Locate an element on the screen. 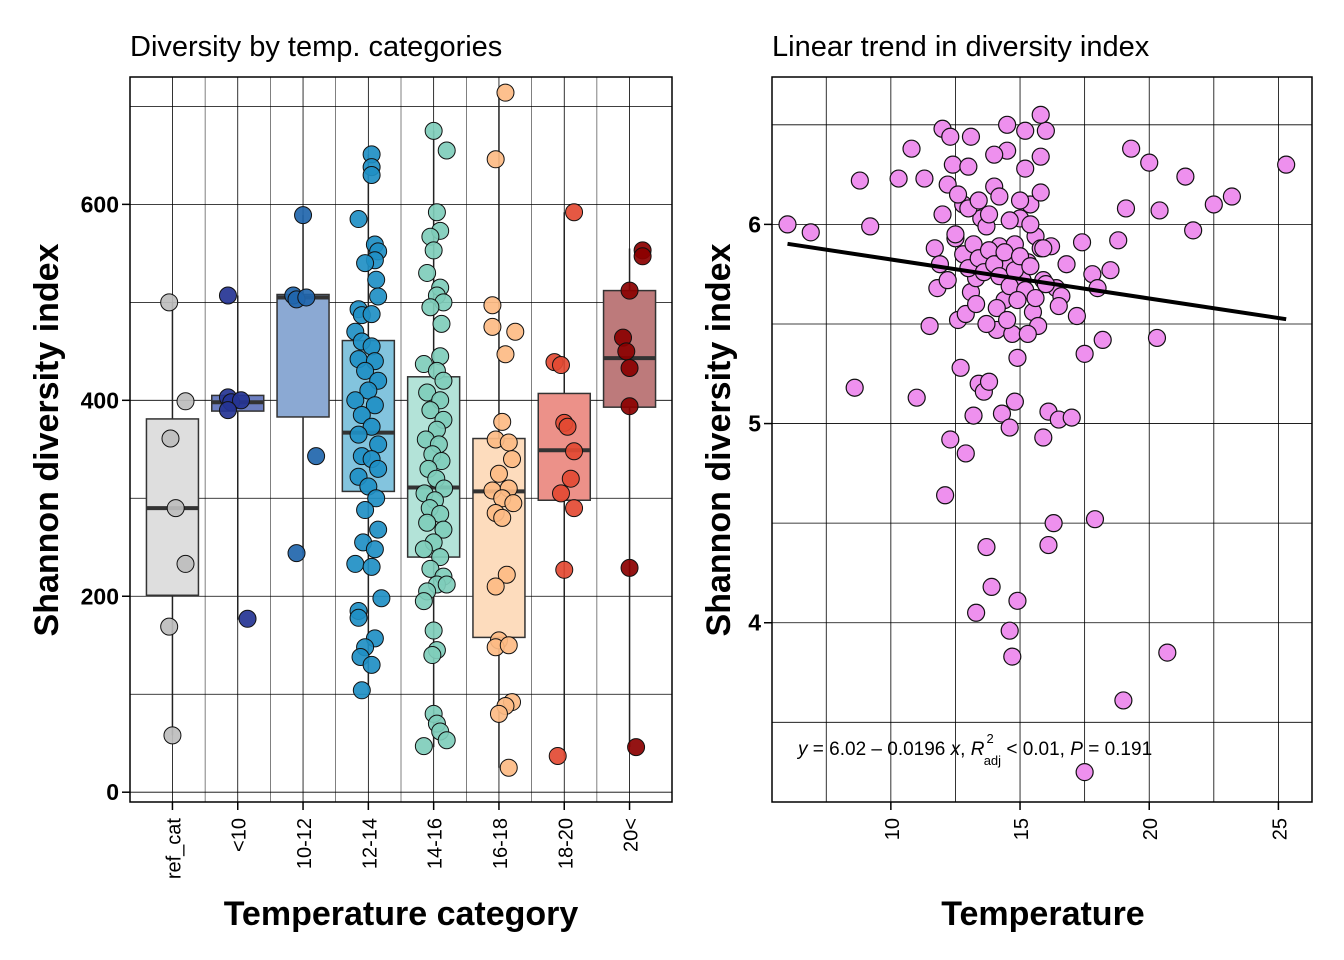 The image size is (1344, 960). x-tick-label: <10 is located at coordinates (240, 835).